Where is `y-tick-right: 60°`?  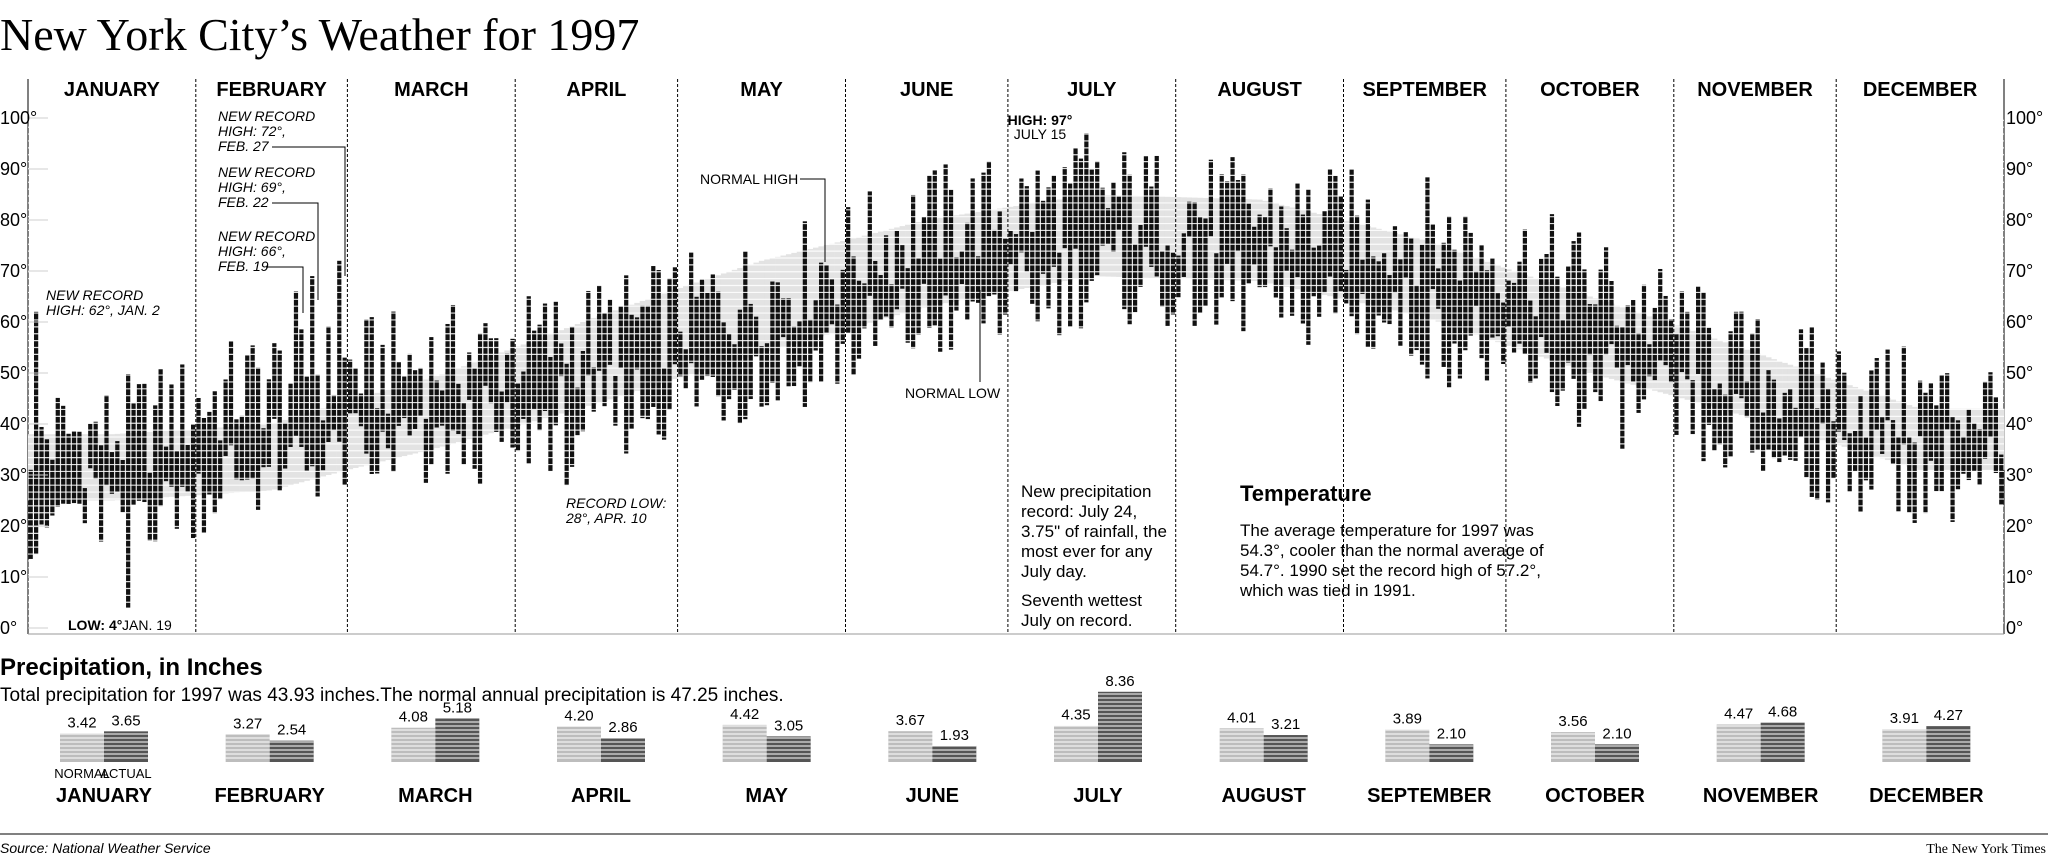 y-tick-right: 60° is located at coordinates (2019, 322).